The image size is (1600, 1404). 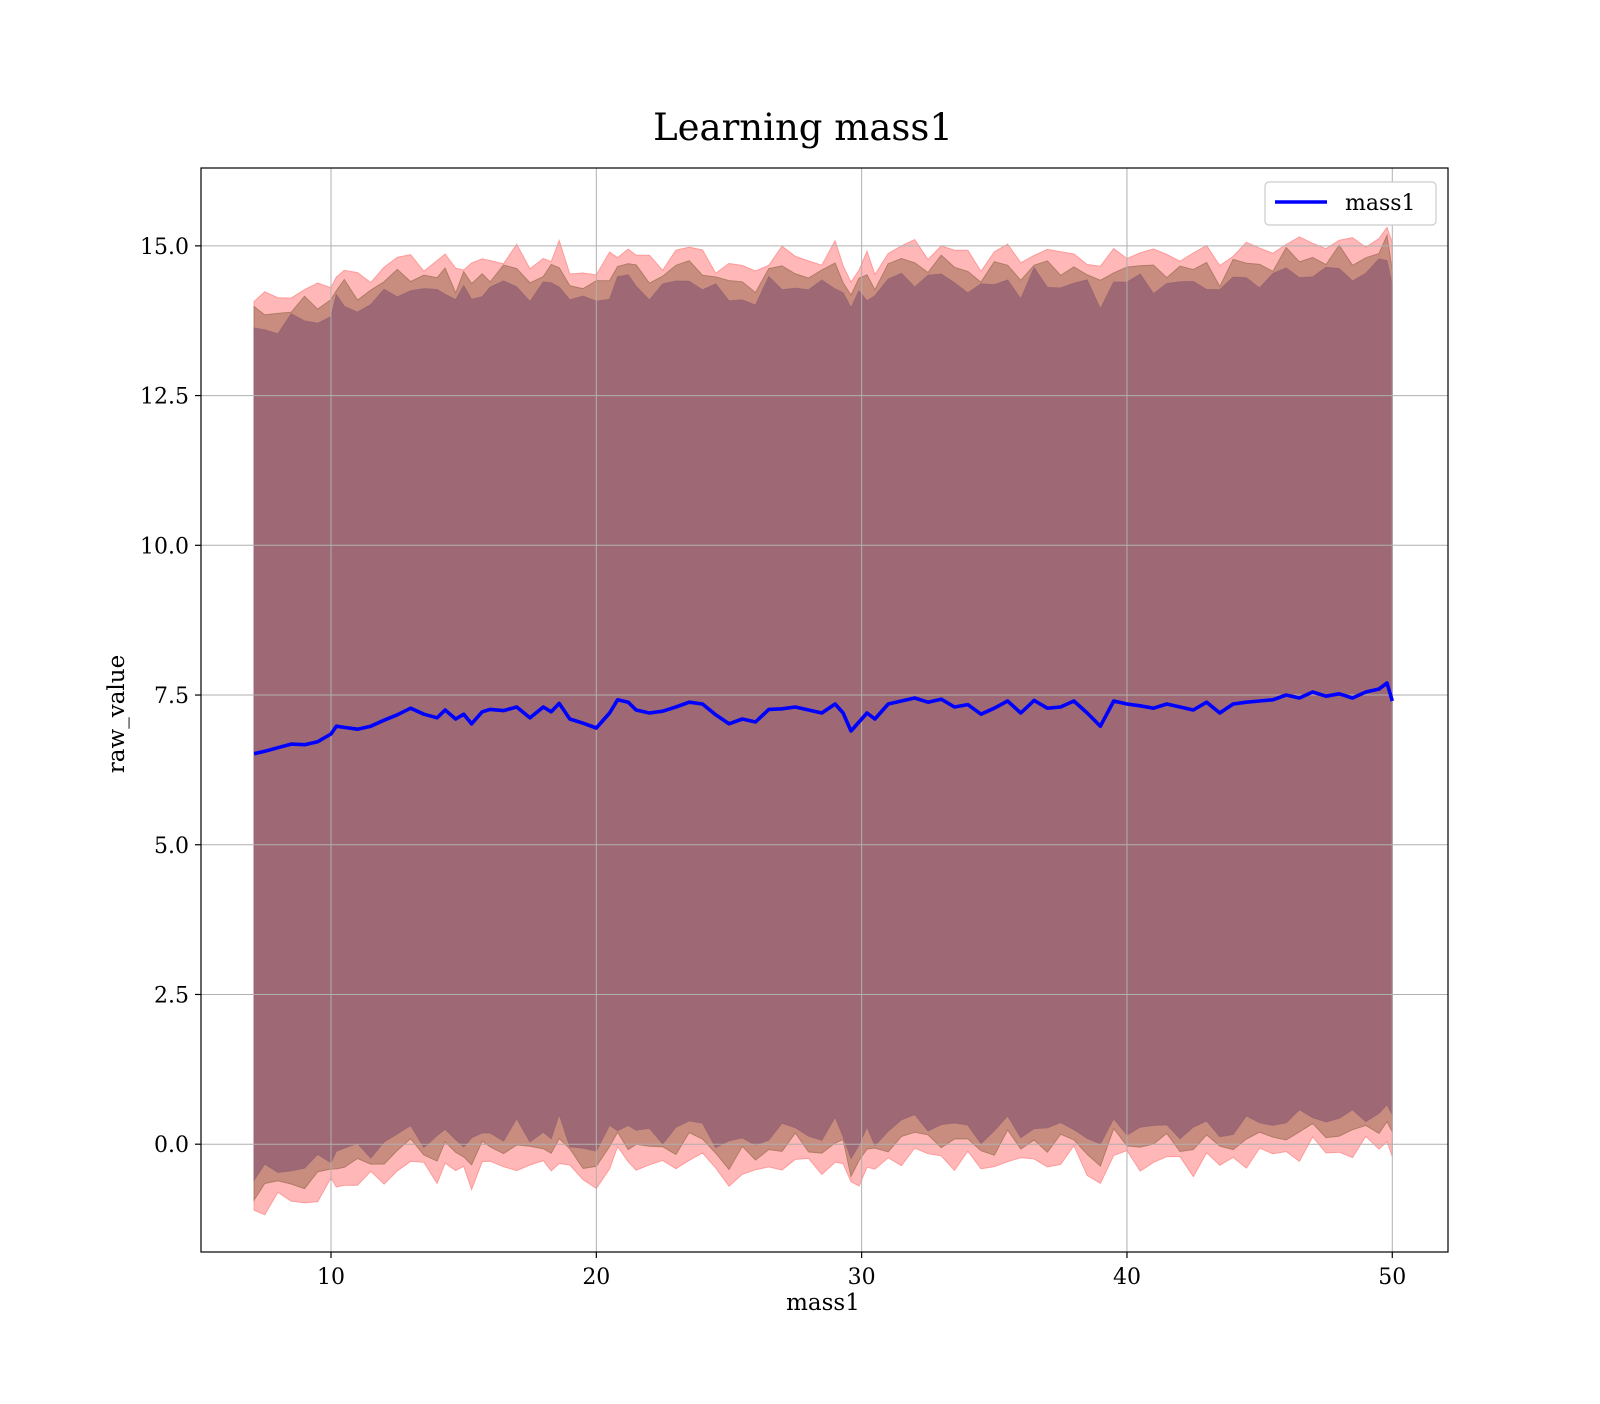 I want to click on y-axis-ticks: 0.0 2.5 5.0 7.5 10.0 12.5 15.0, so click(x=170, y=696).